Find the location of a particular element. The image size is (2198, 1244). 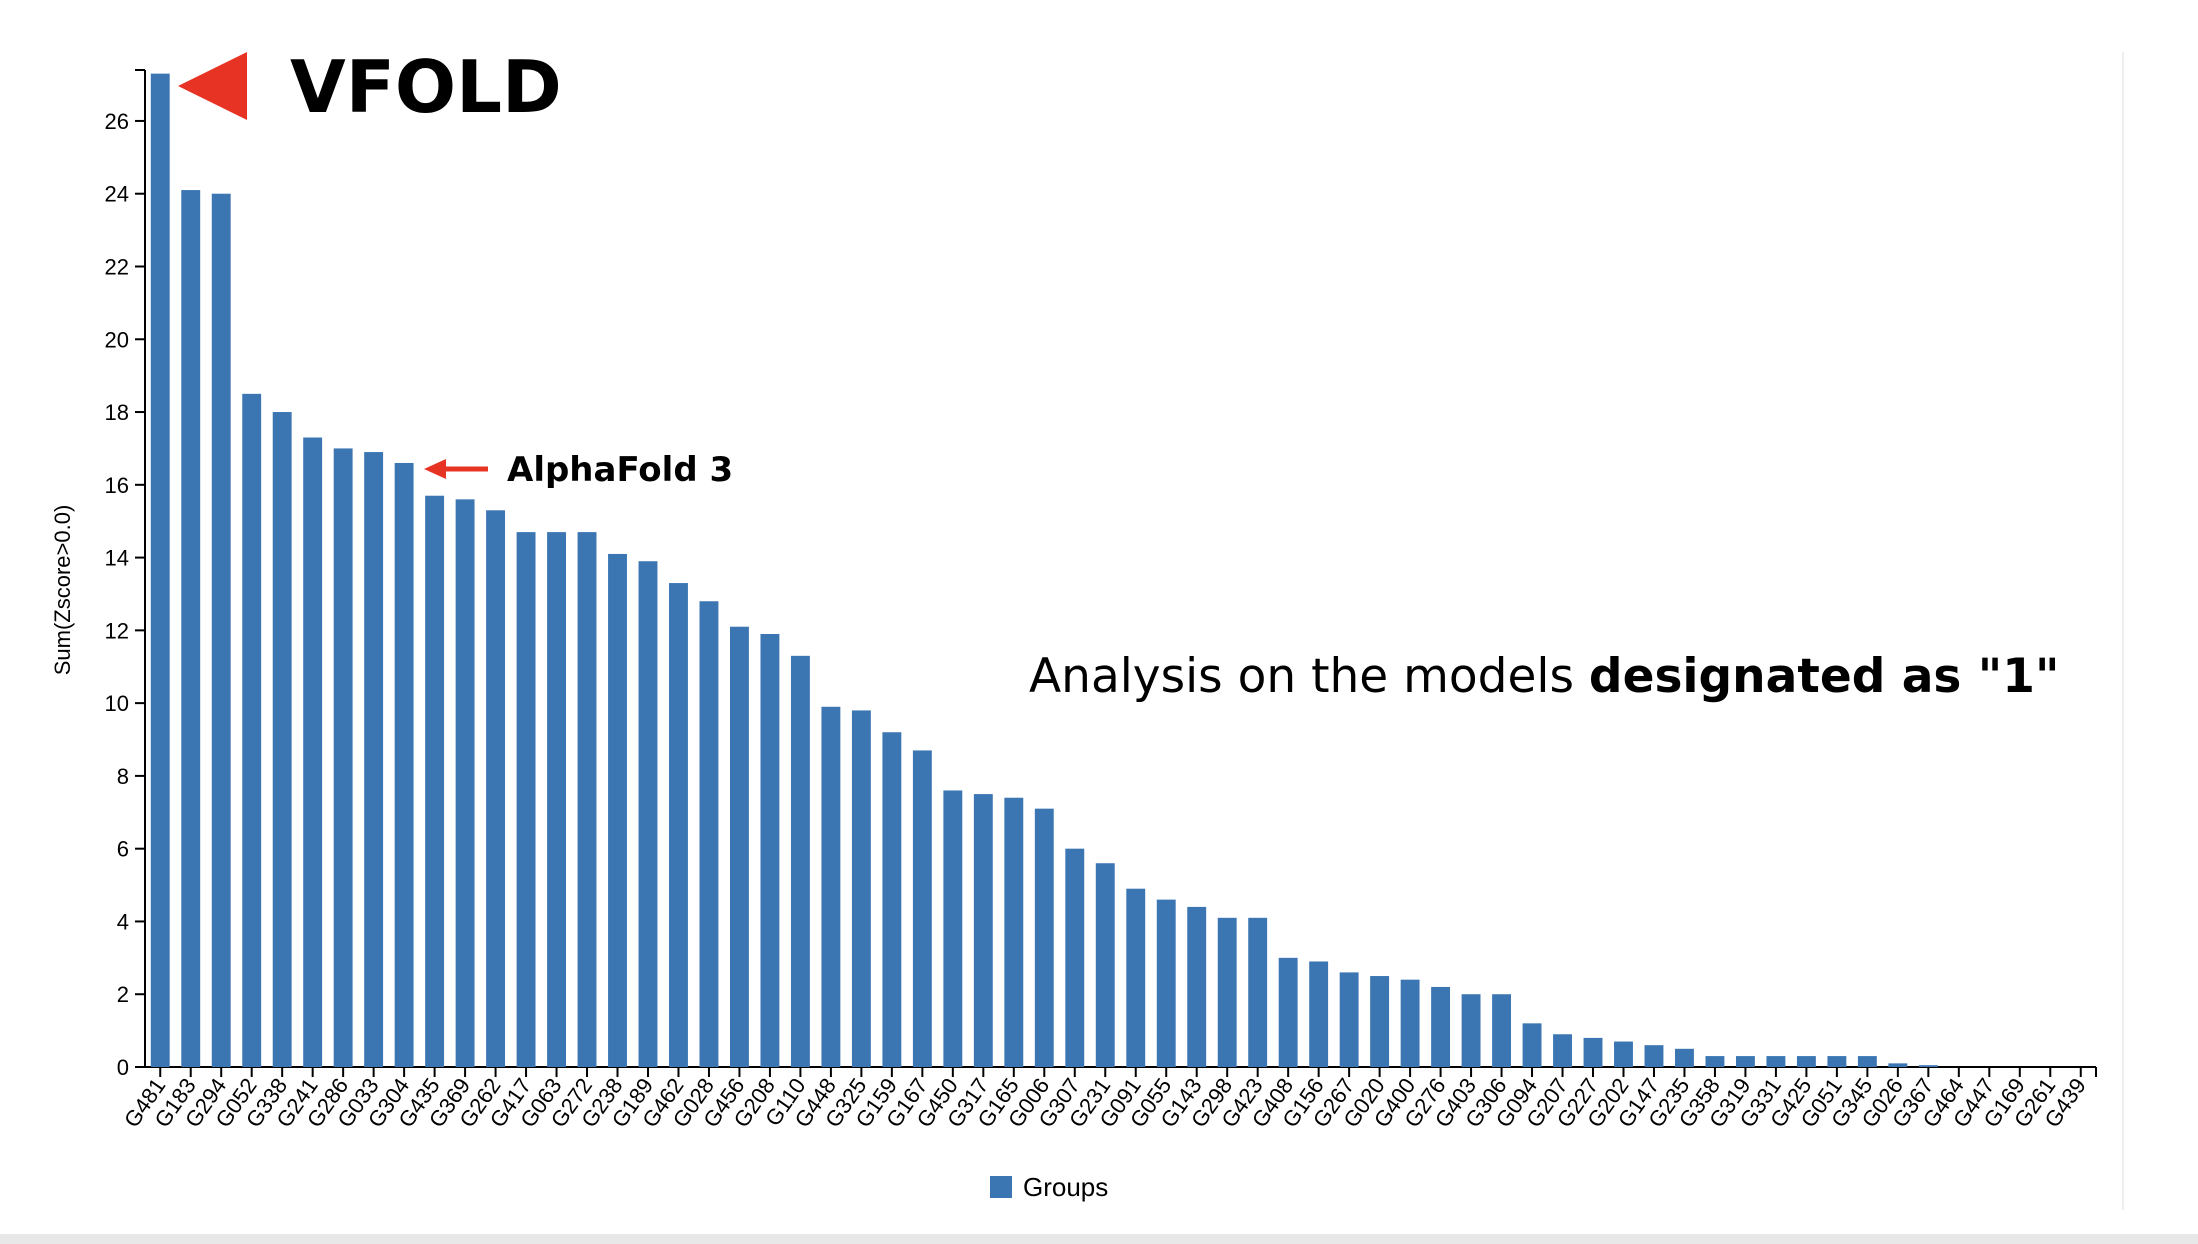

y-axis-label: Sum(Zscore>0.0) is located at coordinates (62, 590).